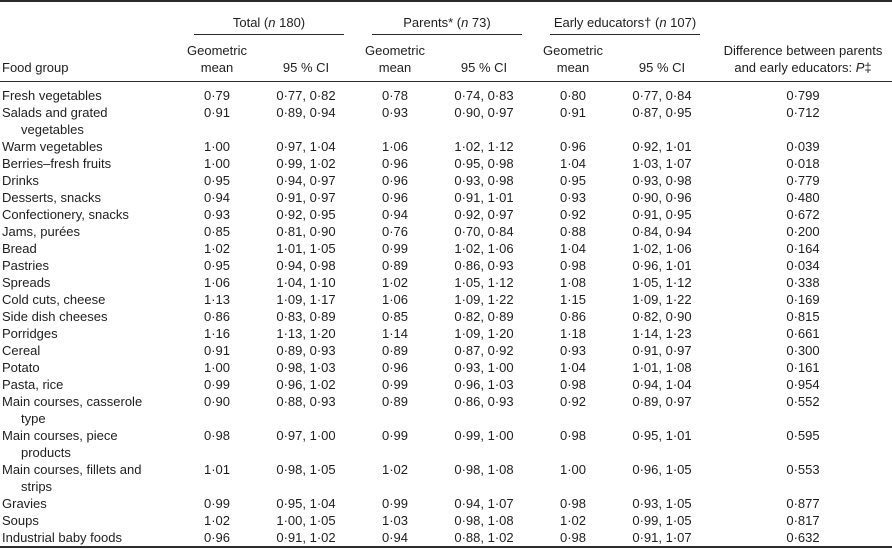 The height and width of the screenshot is (549, 892). Describe the element at coordinates (484, 248) in the screenshot. I see `parents-ci-cell: 1·02, 1·06` at that location.